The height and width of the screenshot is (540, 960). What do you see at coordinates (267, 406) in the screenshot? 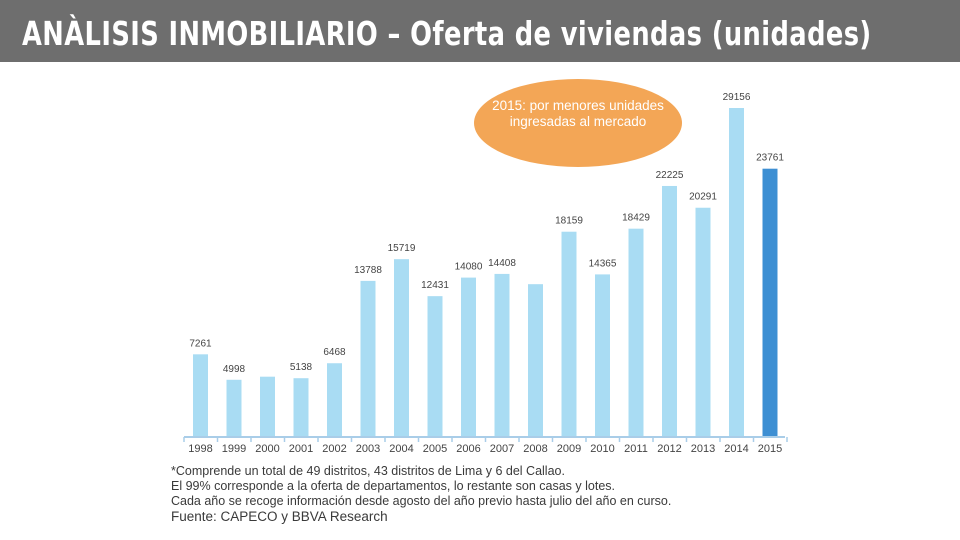
I see `bar-2000` at bounding box center [267, 406].